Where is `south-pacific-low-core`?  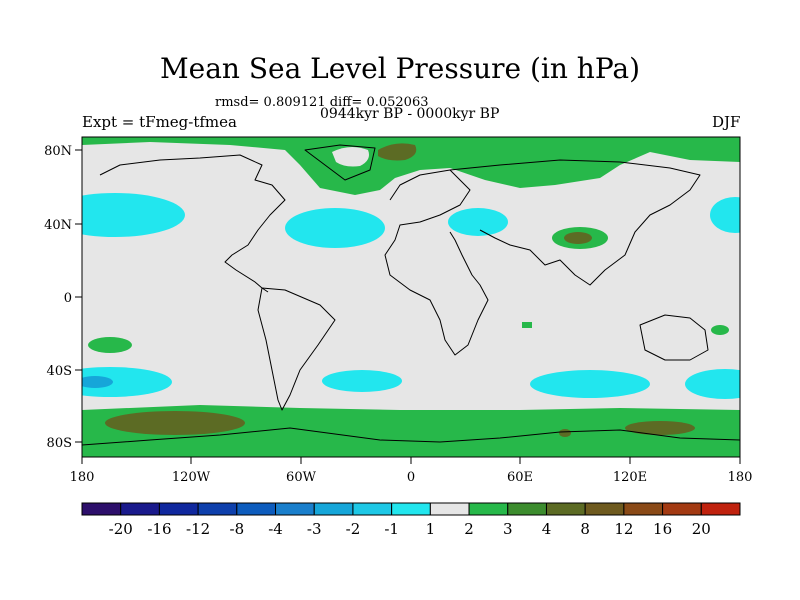
south-pacific-low-core is located at coordinates (97, 382).